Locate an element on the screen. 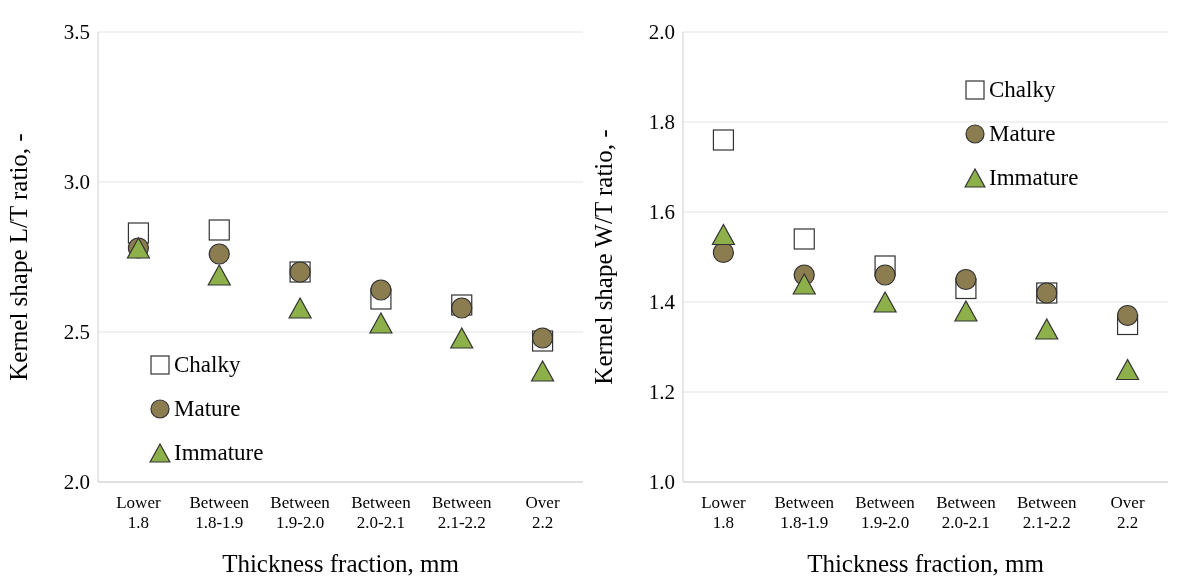 This screenshot has height=578, width=1179. y-tick-label: 1.6 is located at coordinates (661, 212).